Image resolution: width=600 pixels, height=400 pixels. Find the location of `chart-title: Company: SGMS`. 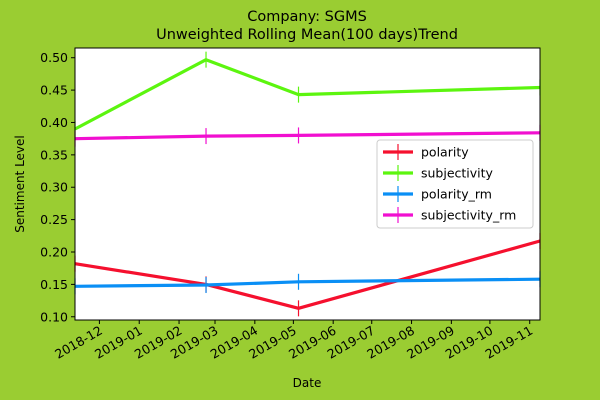

chart-title: Company: SGMS is located at coordinates (307, 17).